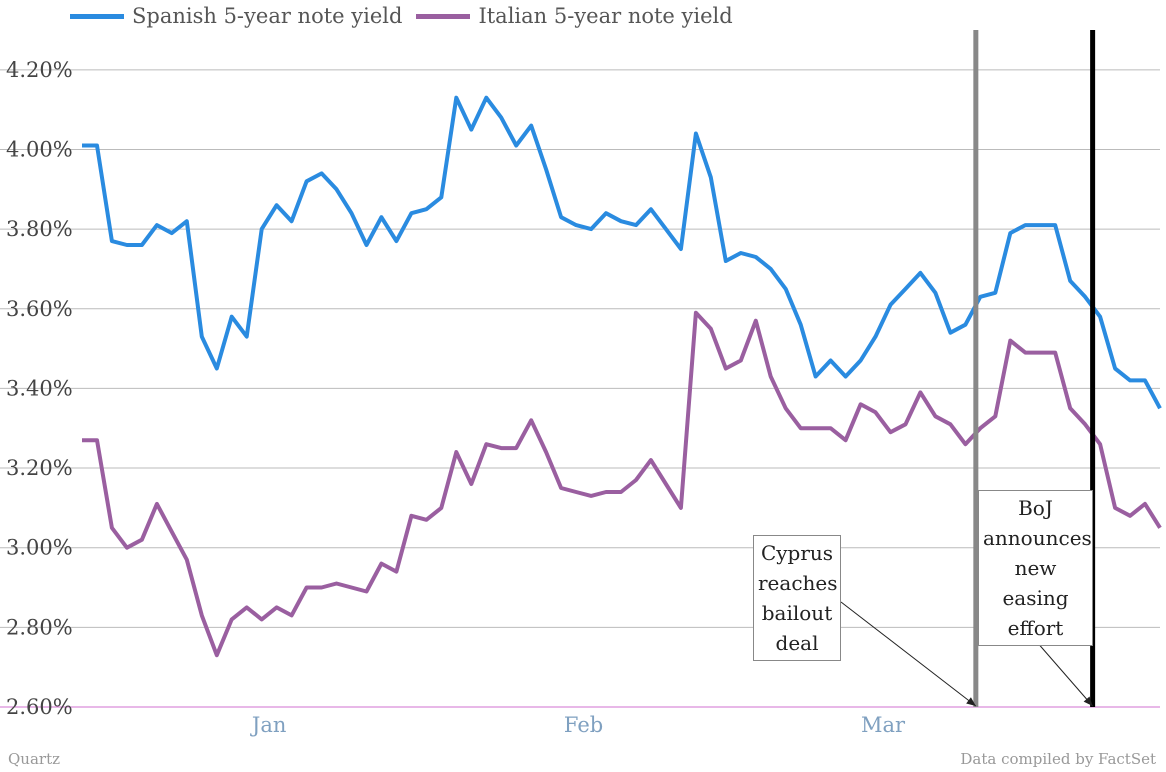 The width and height of the screenshot is (1166, 772). What do you see at coordinates (1035, 598) in the screenshot?
I see `annotation-line: easing` at bounding box center [1035, 598].